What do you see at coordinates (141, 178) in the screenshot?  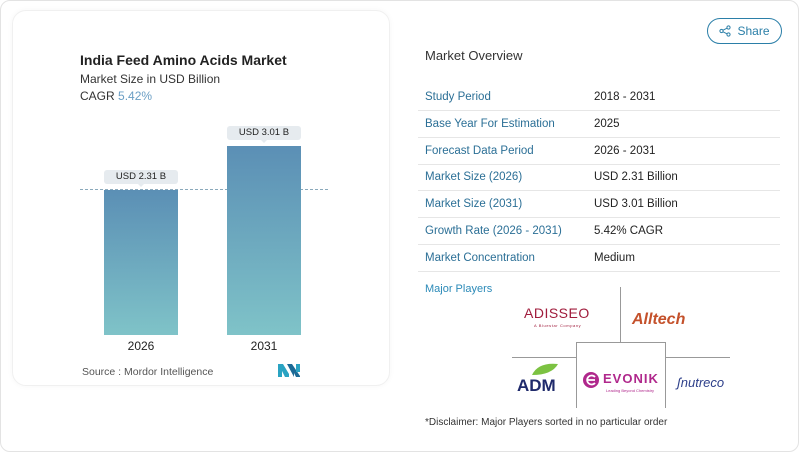 I see `data-label: USD 2.31 B` at bounding box center [141, 178].